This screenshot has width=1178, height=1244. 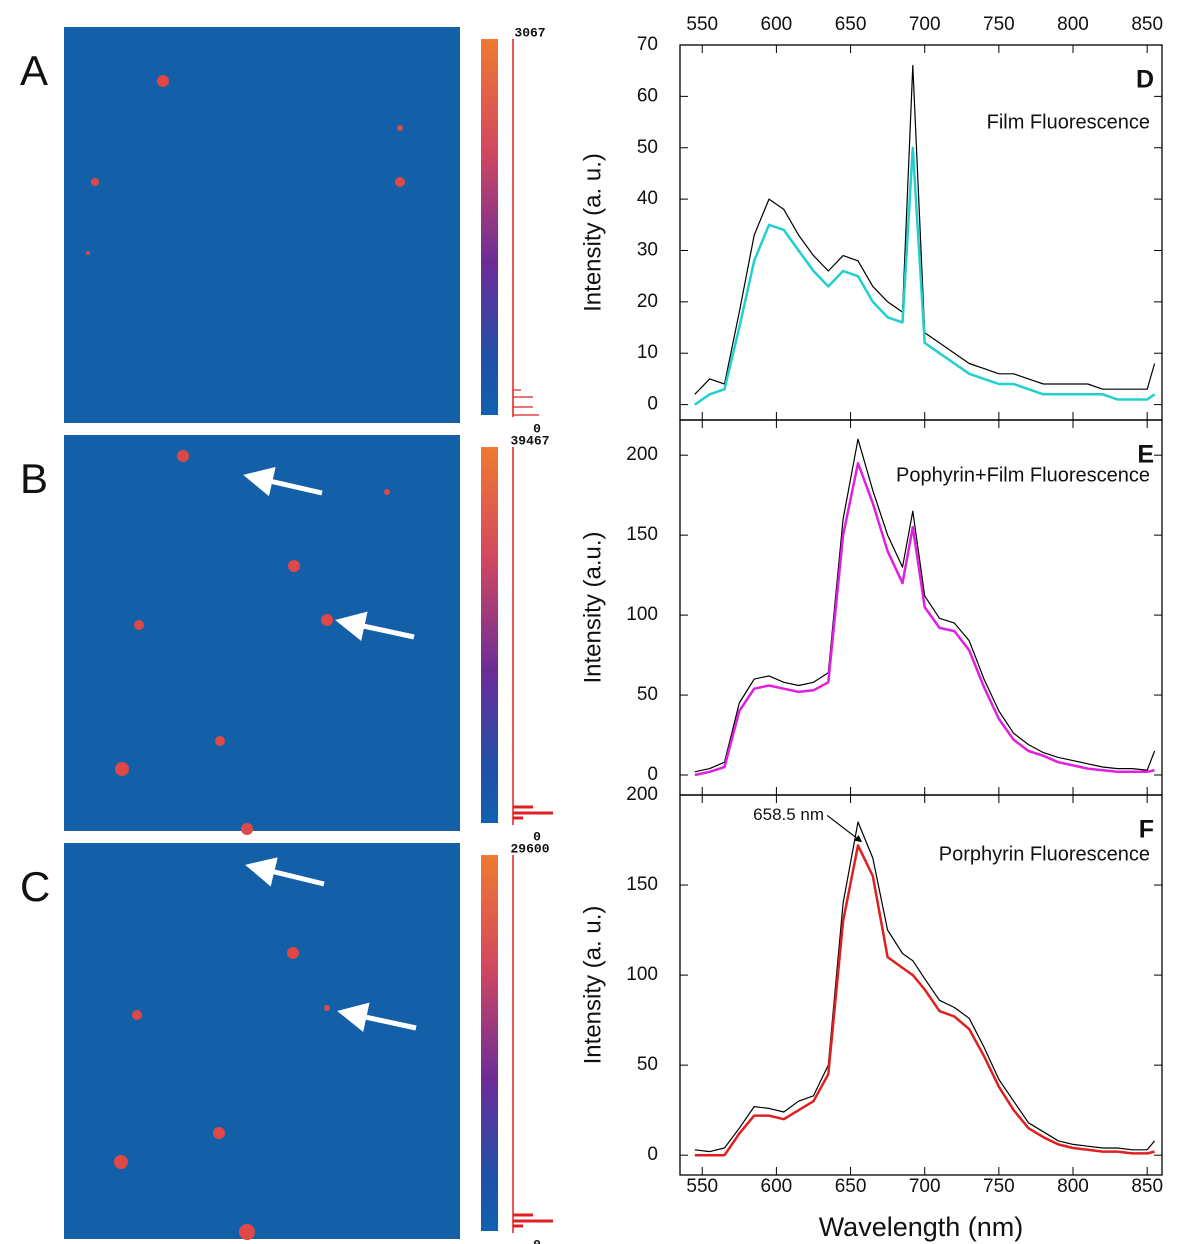 What do you see at coordinates (647, 198) in the screenshot?
I see `y-tick-label: 40` at bounding box center [647, 198].